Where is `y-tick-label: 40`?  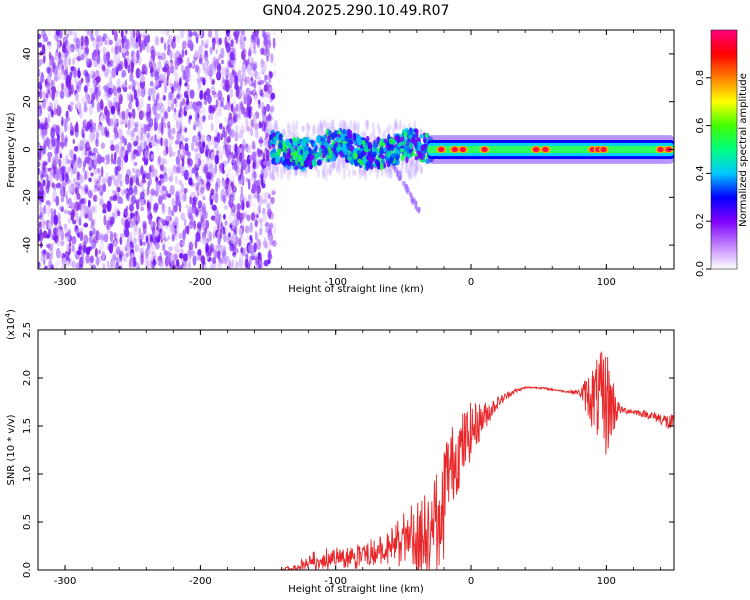 y-tick-label: 40 is located at coordinates (27, 54).